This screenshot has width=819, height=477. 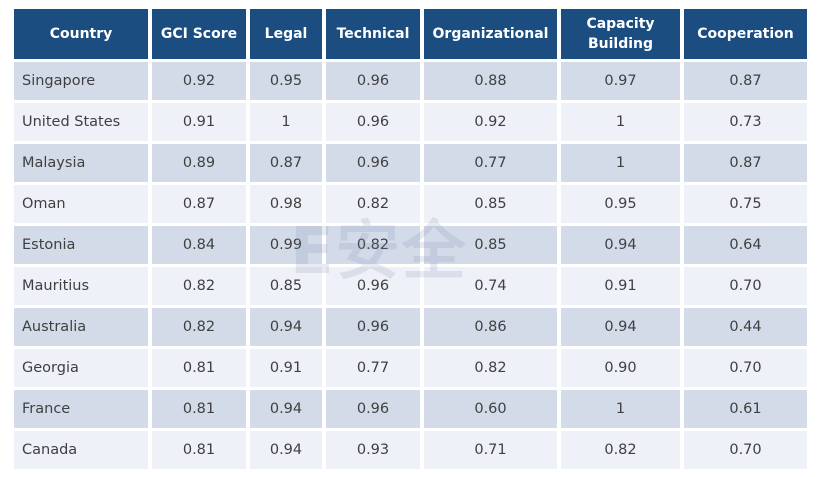 I want to click on table-row: Canada 0.81 0.94 0.93 0.71 0.82 0.70, so click(x=410, y=450).